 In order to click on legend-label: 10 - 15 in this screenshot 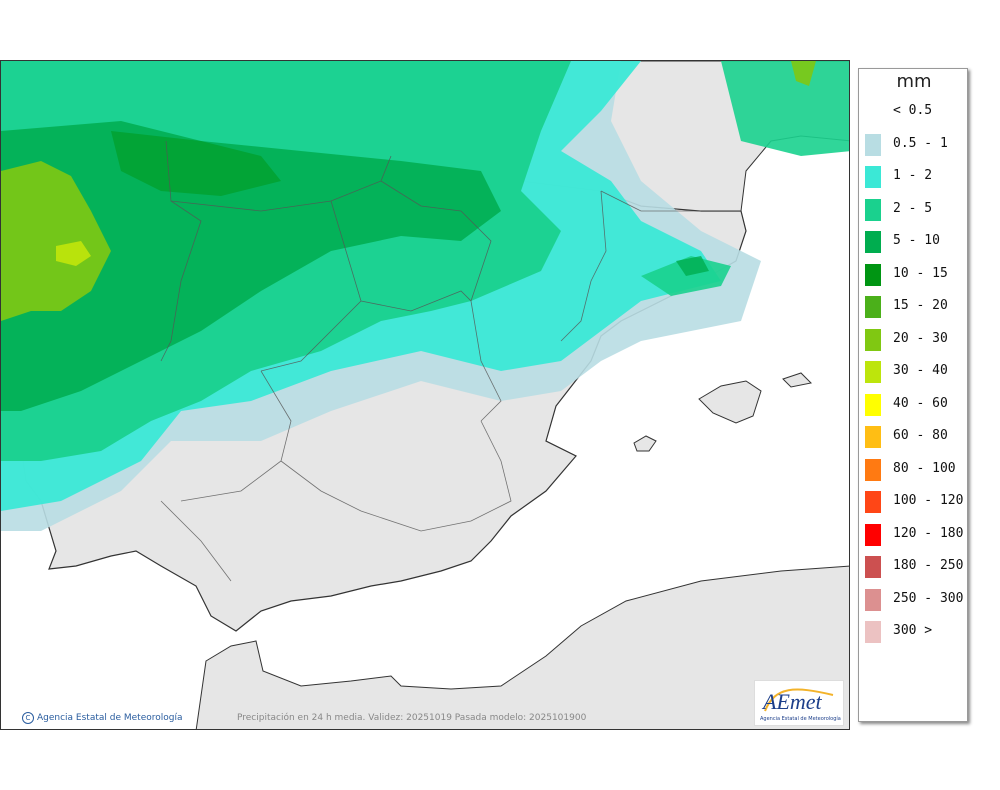, I will do `click(920, 273)`.